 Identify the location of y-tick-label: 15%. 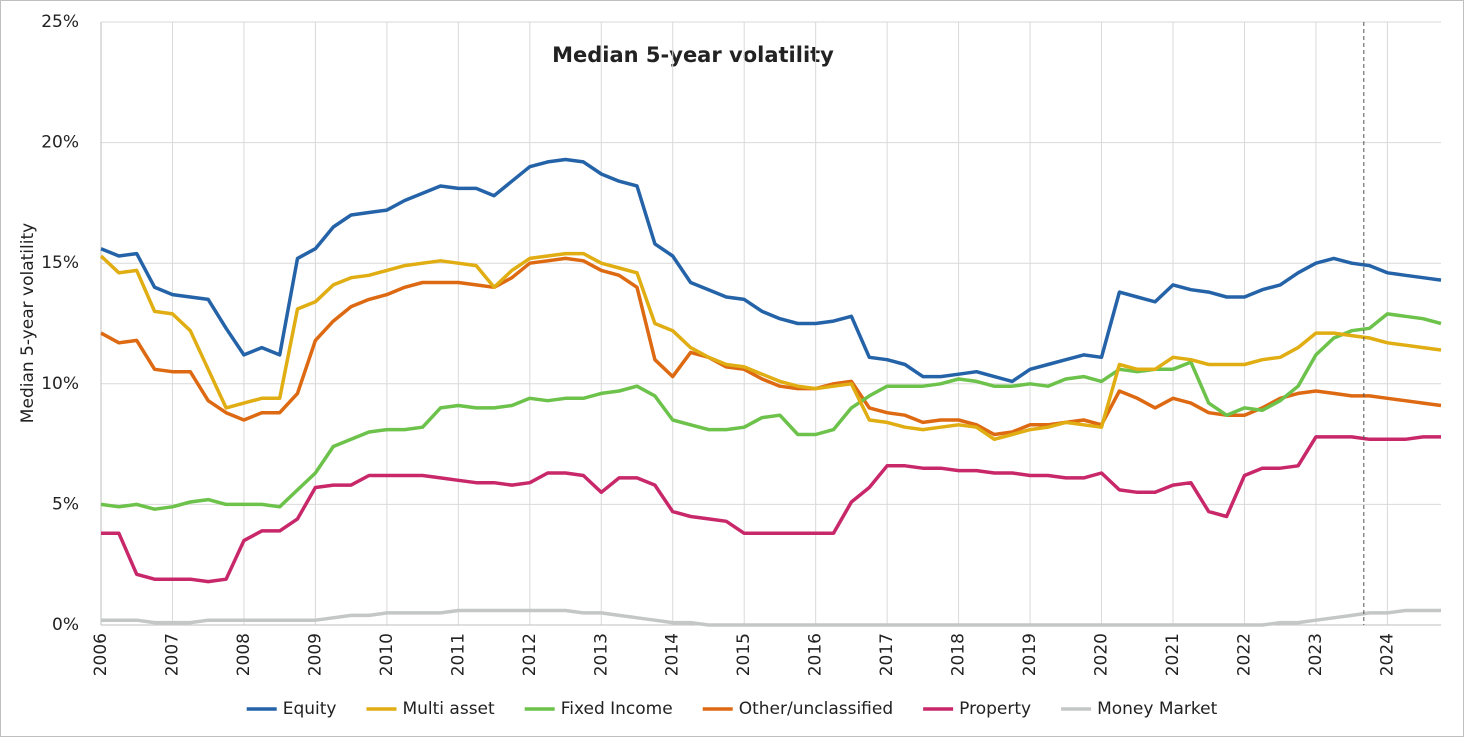
(60, 263).